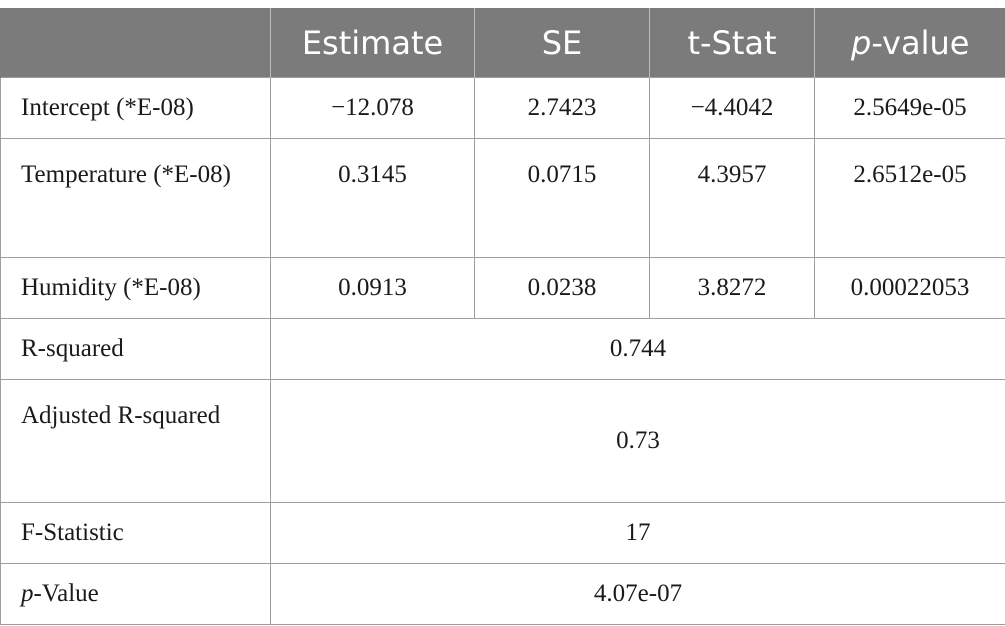 This screenshot has width=1005, height=626. I want to click on se-cell: 2.7423, so click(562, 108).